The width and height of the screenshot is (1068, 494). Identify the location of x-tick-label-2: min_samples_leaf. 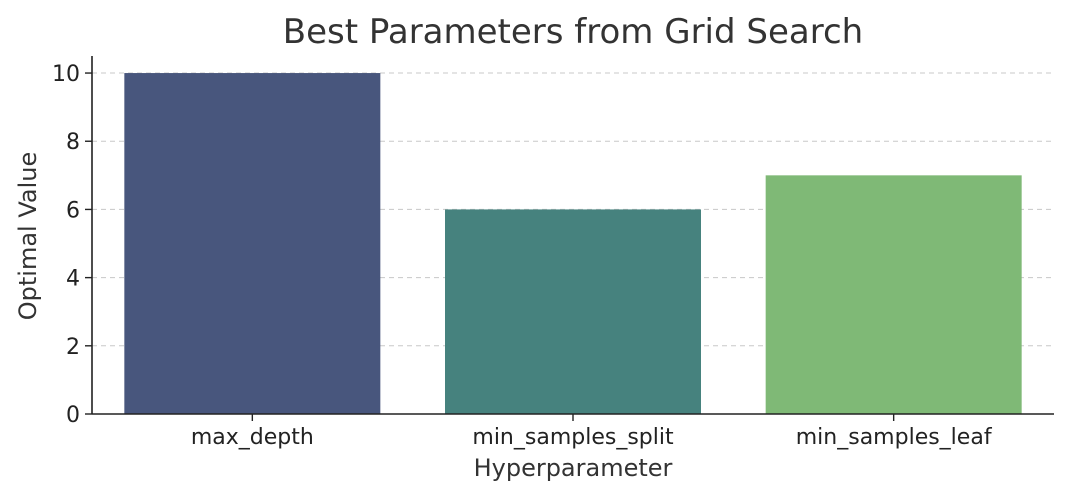
(894, 437).